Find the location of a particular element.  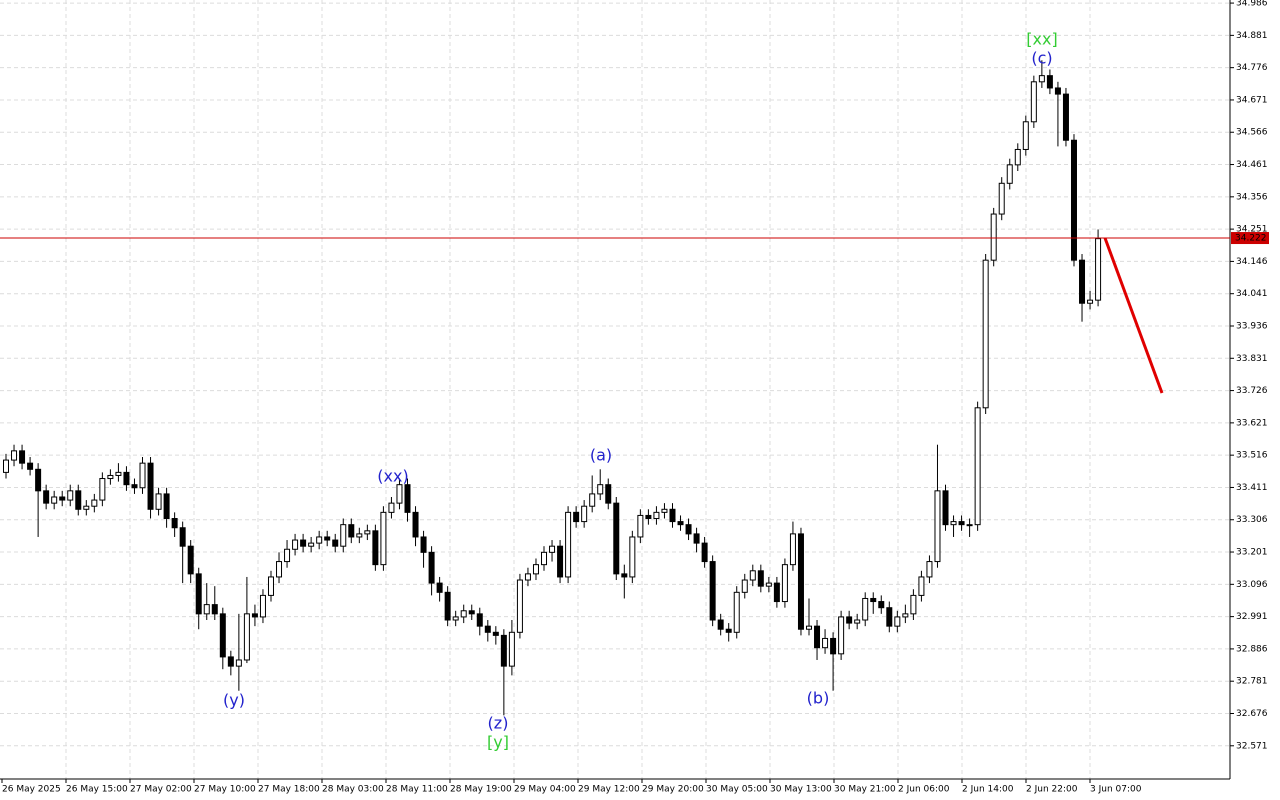

x-tick-label: 29 May 04:00 is located at coordinates (545, 790).